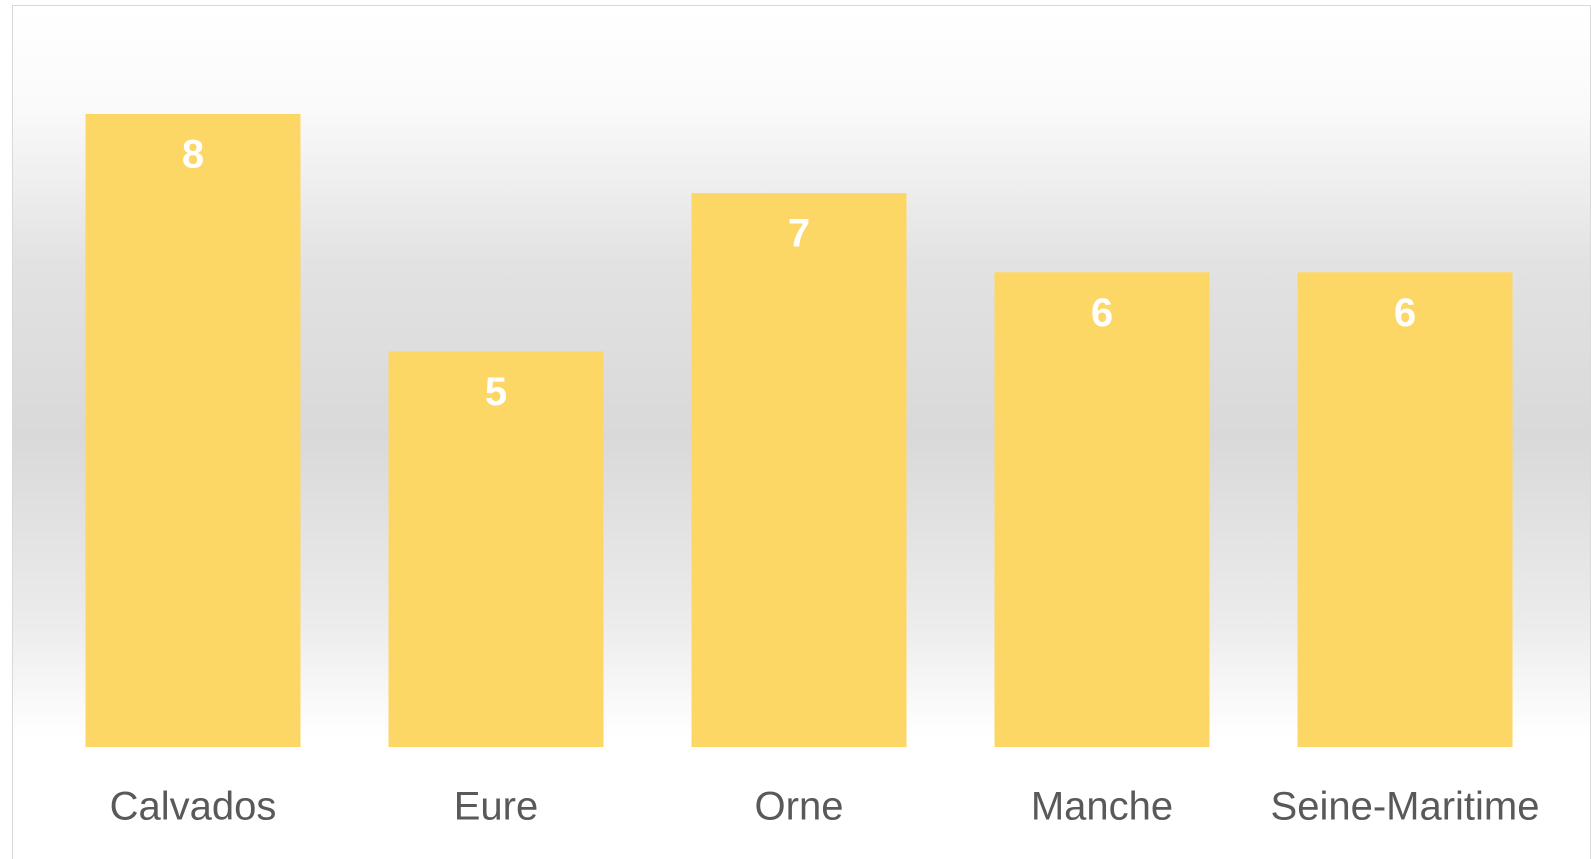 This screenshot has height=859, width=1591. What do you see at coordinates (1405, 807) in the screenshot?
I see `x-tick-label: Seine-Maritime` at bounding box center [1405, 807].